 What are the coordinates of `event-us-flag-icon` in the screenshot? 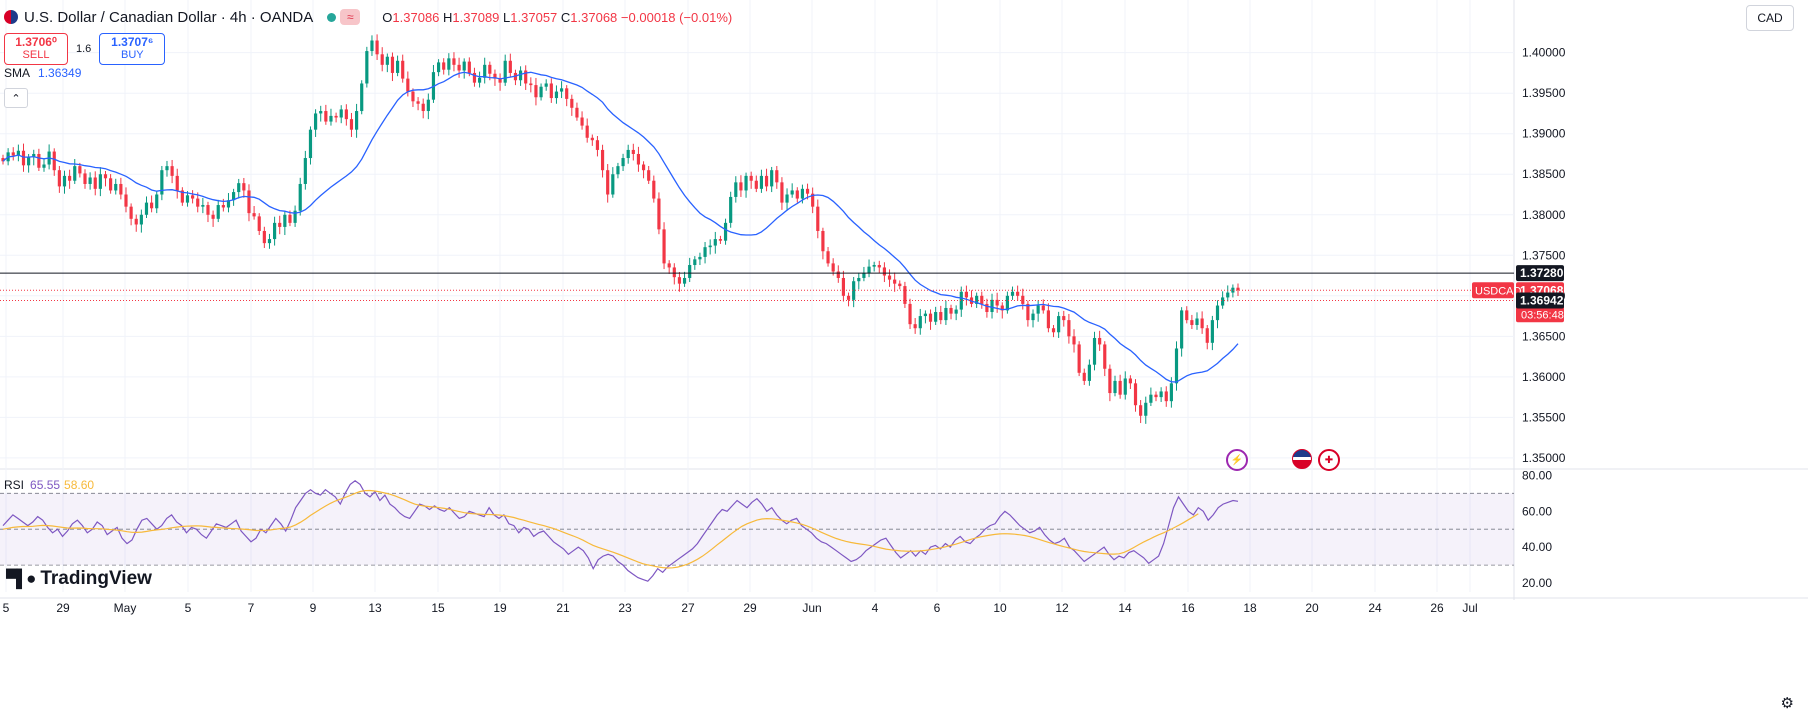 It's located at (1302, 459).